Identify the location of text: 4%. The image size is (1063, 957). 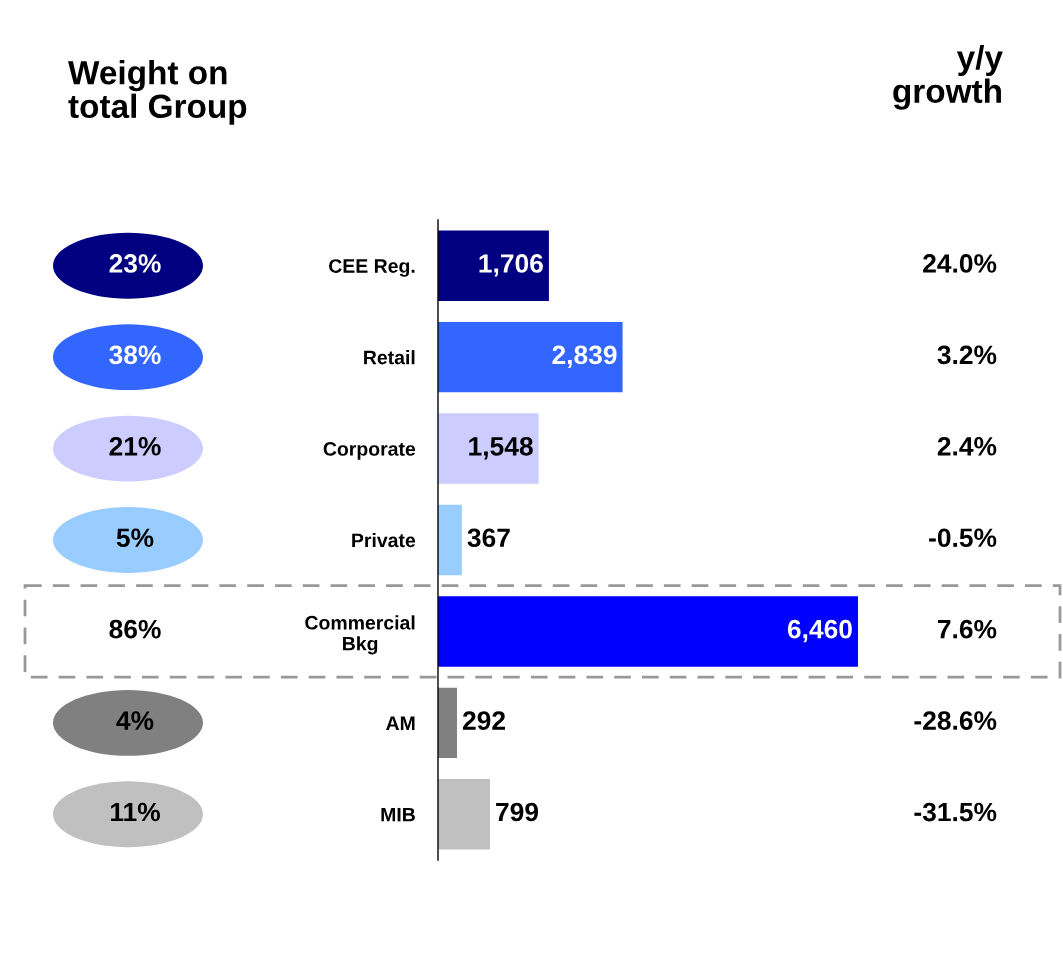
(135, 720).